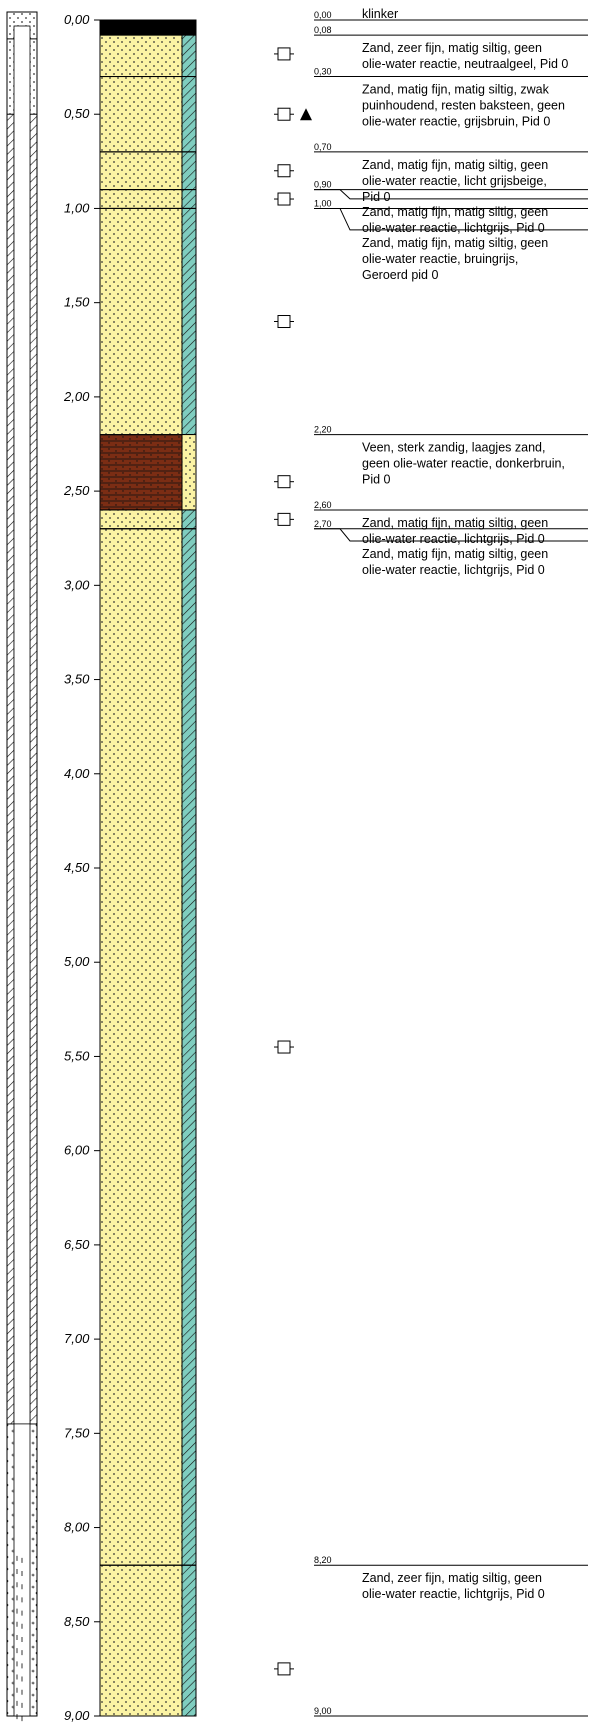 The image size is (604, 1731). What do you see at coordinates (148, 27) in the screenshot?
I see `layer-klinker` at bounding box center [148, 27].